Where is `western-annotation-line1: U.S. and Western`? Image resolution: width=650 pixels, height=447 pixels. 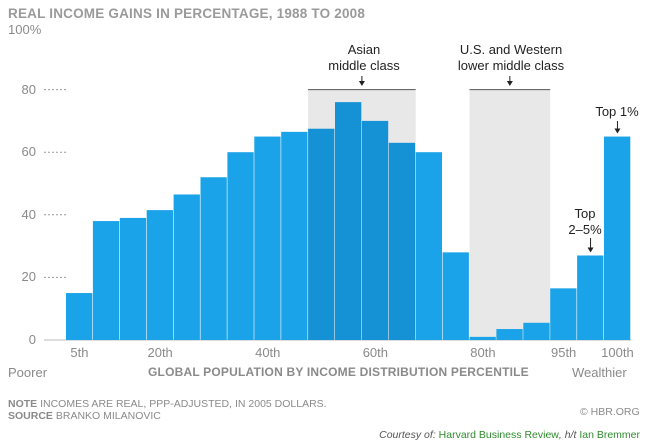 western-annotation-line1: U.S. and Western is located at coordinates (511, 49).